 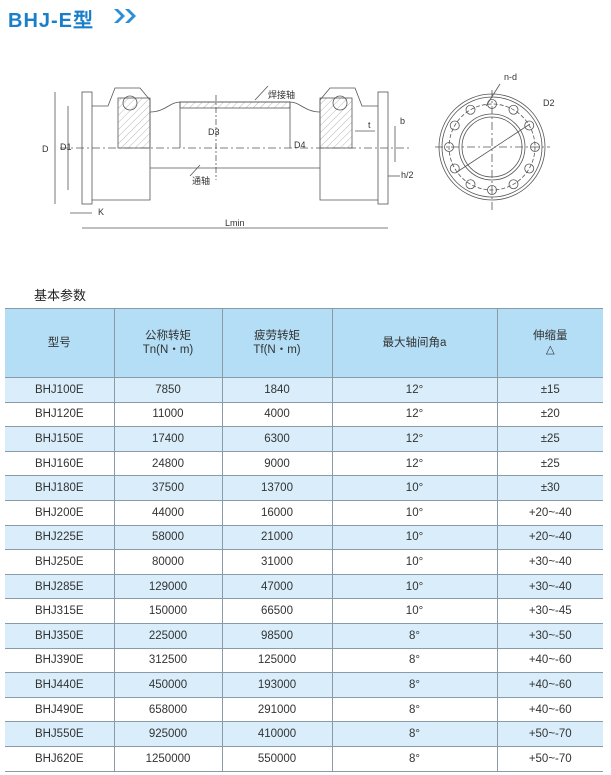 I want to click on column-header: 疲劳转矩 Tf(N・m), so click(x=277, y=343).